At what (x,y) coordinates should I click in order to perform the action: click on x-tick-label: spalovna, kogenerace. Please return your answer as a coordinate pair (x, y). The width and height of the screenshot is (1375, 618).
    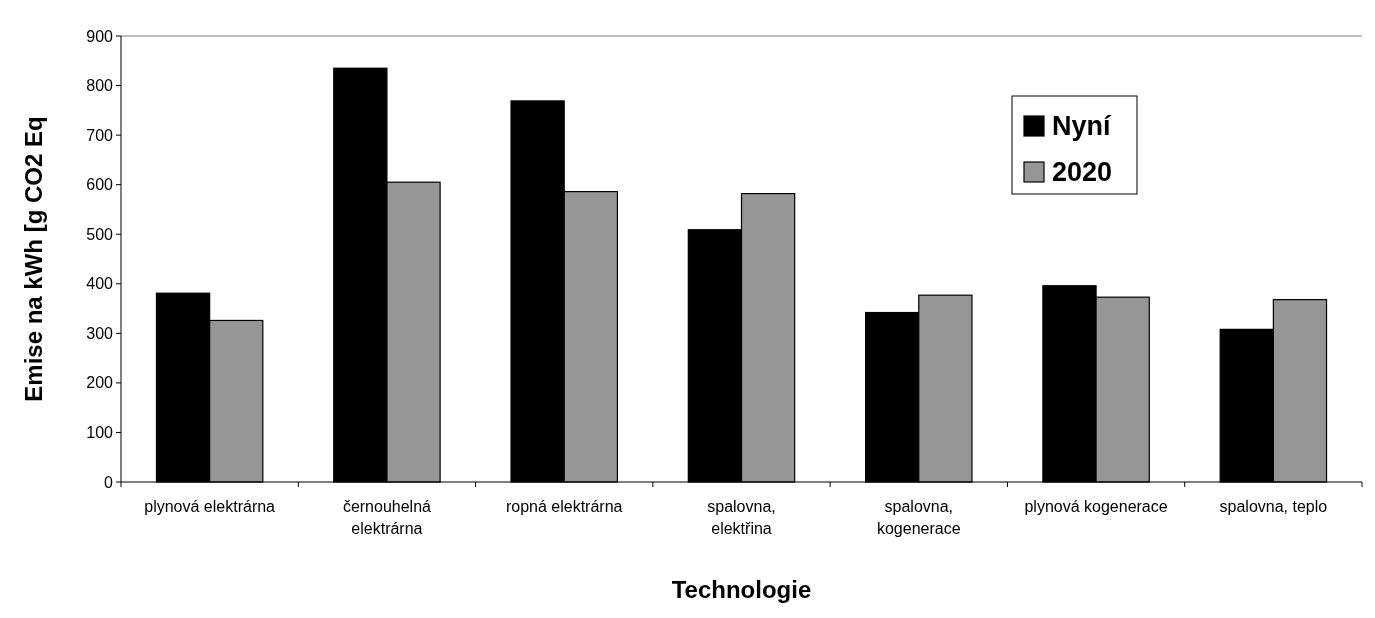
    Looking at the image, I should click on (918, 517).